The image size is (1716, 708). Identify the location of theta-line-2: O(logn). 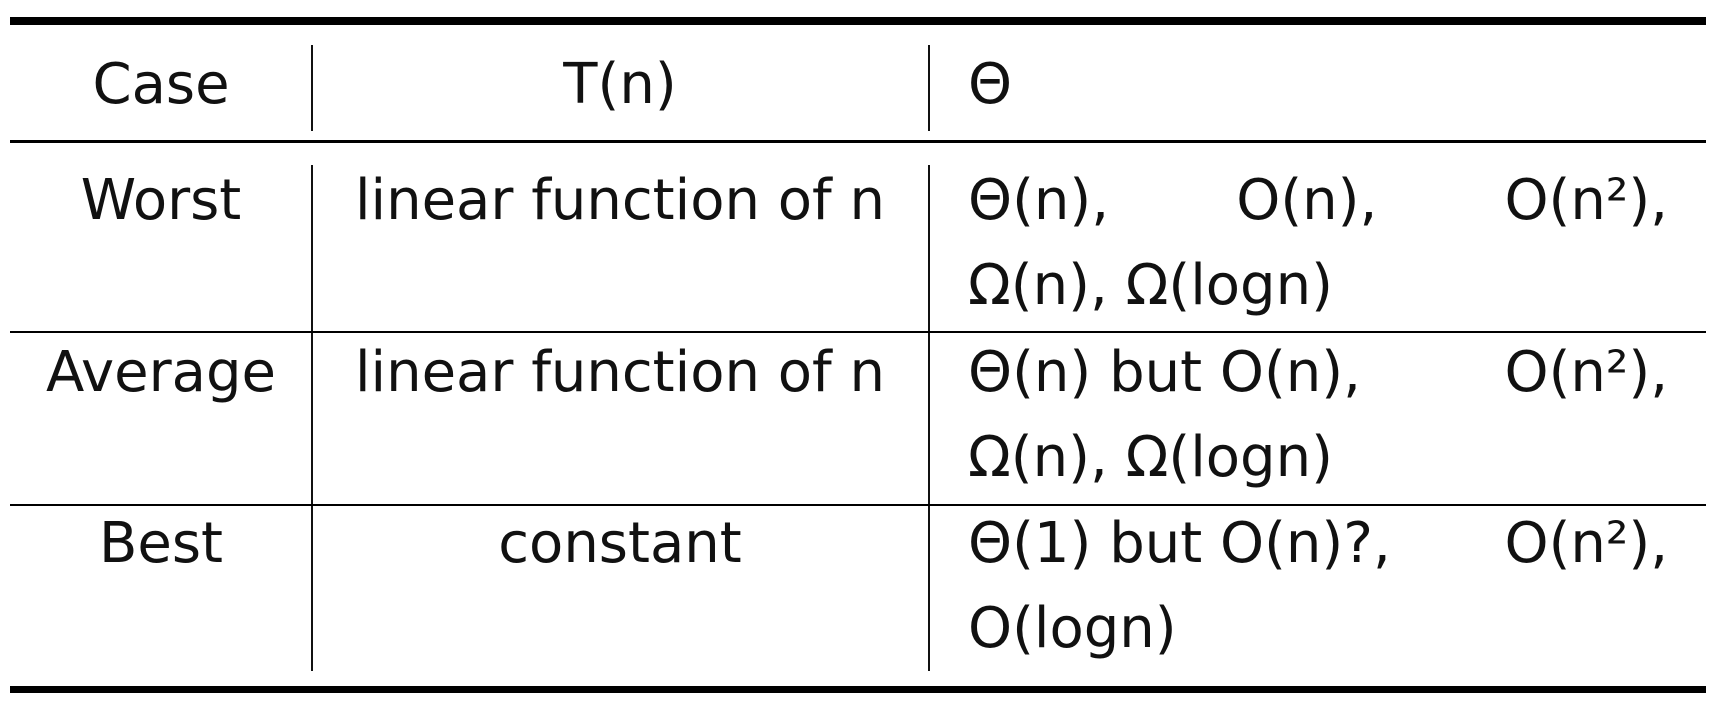
(1072, 628).